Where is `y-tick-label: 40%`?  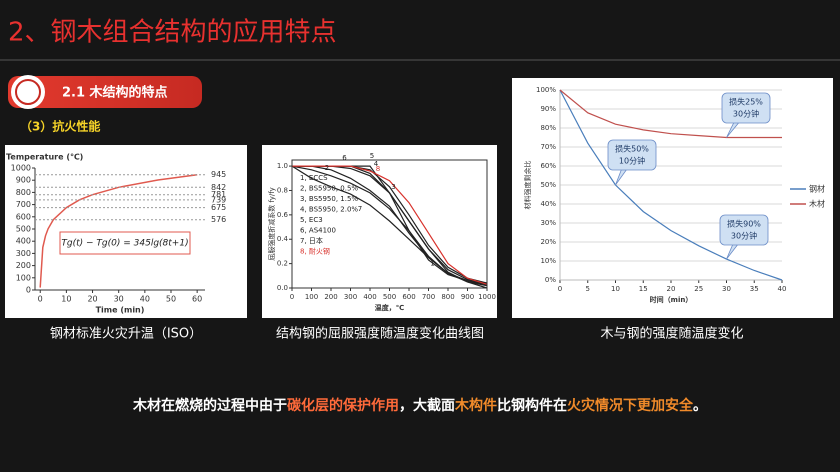
y-tick-label: 40% is located at coordinates (548, 204).